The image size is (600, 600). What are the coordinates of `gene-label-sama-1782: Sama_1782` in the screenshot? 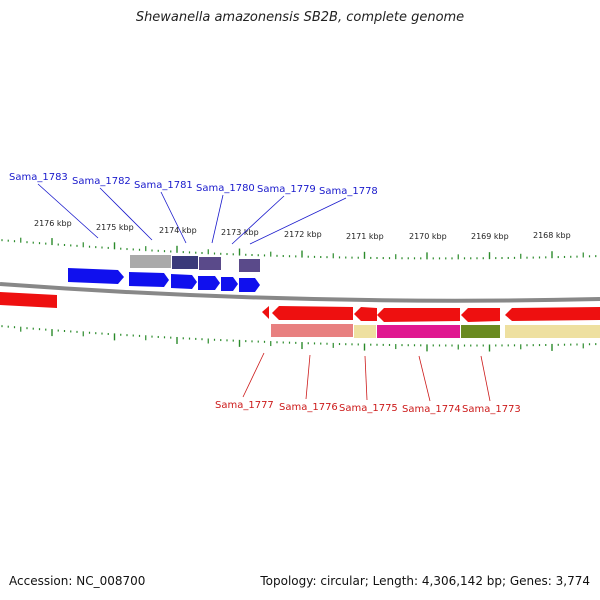 It's located at (101, 181).